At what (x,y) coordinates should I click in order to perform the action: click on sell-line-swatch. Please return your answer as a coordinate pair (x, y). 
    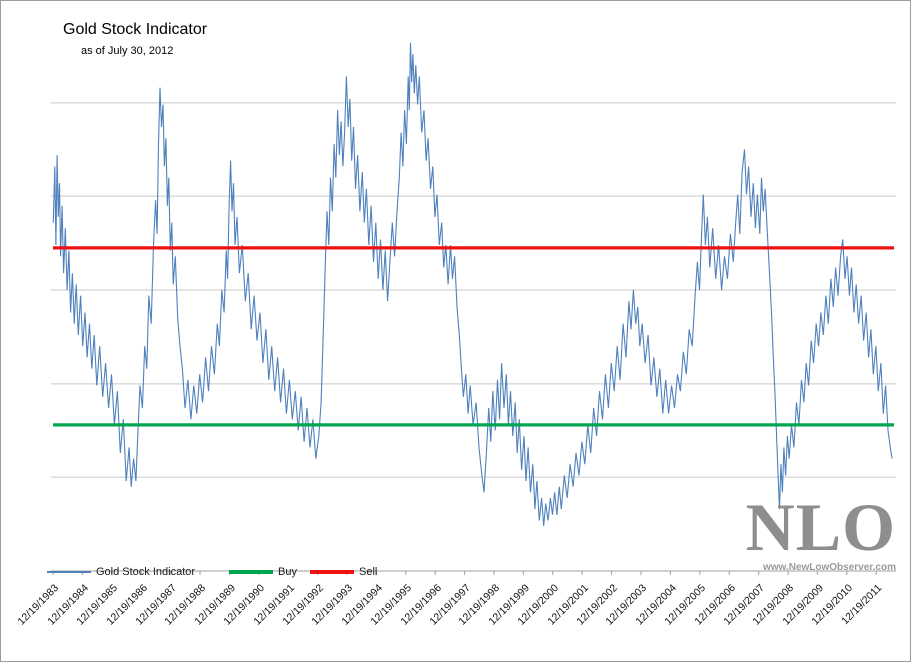
    Looking at the image, I should click on (332, 572).